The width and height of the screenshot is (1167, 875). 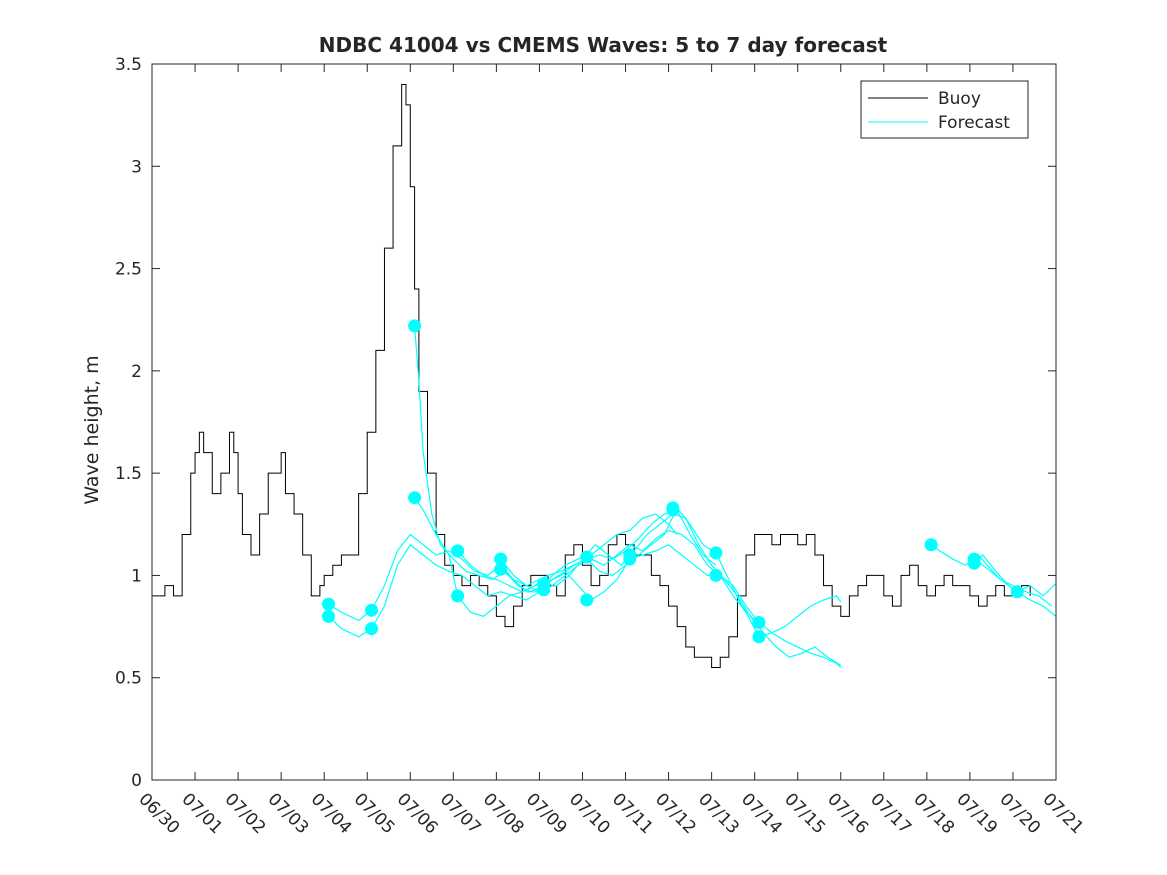 What do you see at coordinates (128, 679) in the screenshot?
I see `y-tick-label: 0.5` at bounding box center [128, 679].